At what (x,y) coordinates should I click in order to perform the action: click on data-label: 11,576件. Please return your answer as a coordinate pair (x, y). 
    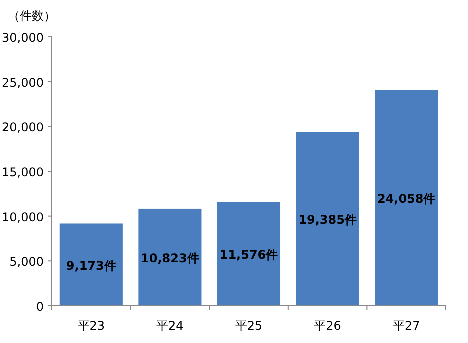
    Looking at the image, I should click on (249, 255).